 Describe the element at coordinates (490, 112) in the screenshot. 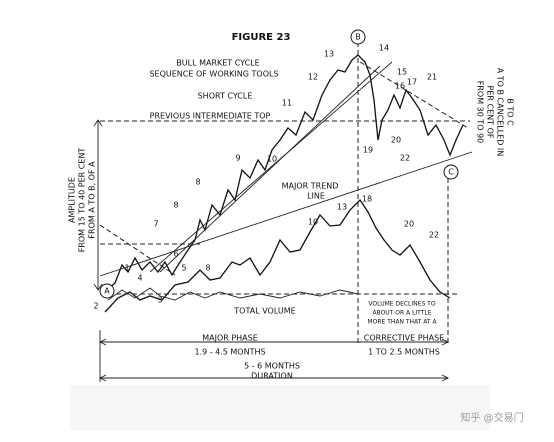

I see `label: PER CENT OF` at that location.